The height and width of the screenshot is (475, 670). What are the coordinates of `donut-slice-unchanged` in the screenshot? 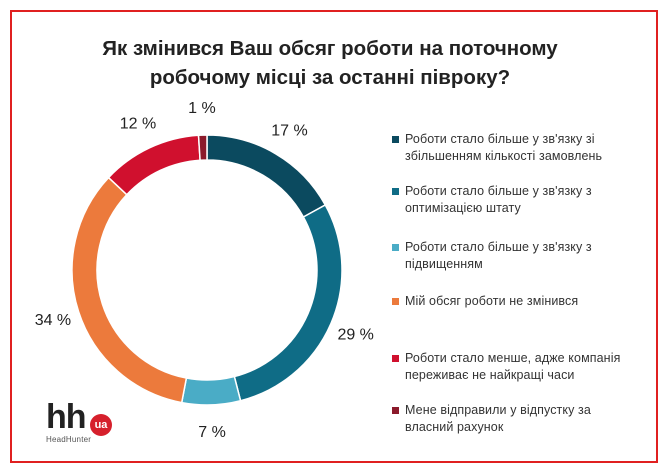 It's located at (129, 290).